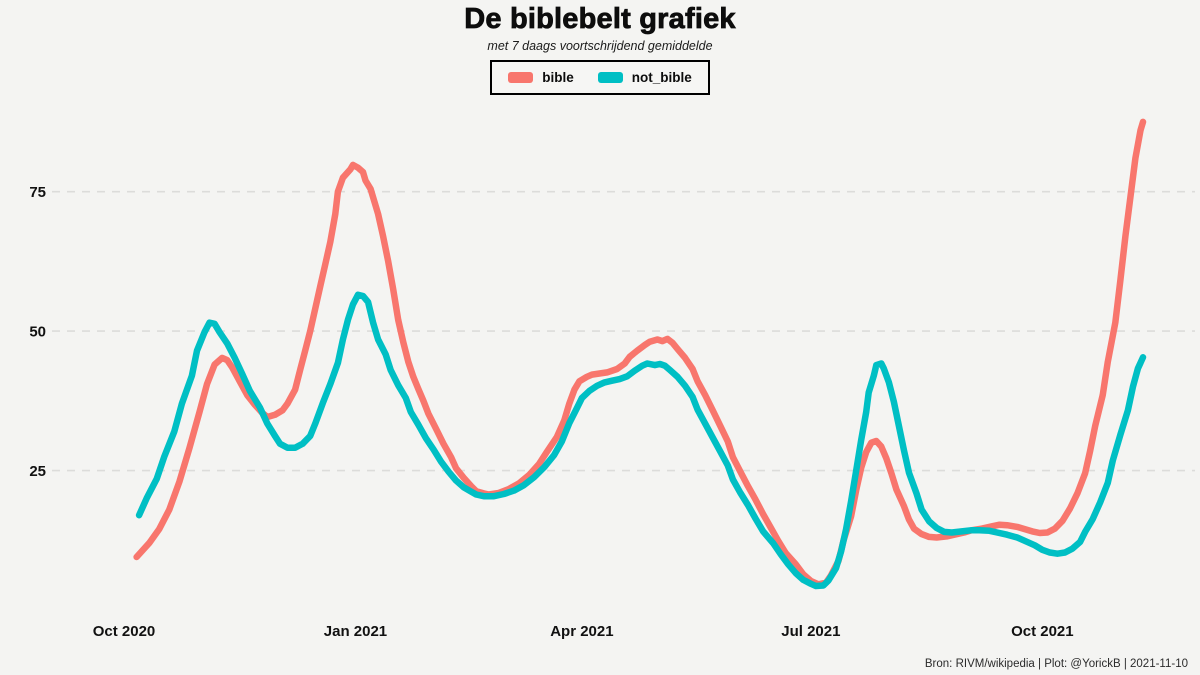  Describe the element at coordinates (355, 631) in the screenshot. I see `x-axis-tick-jan-2021: Jan 2021` at that location.